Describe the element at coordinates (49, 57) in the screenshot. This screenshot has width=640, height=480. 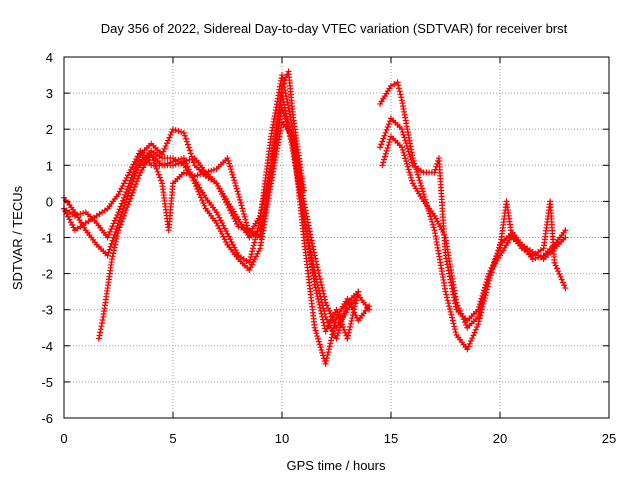
I see `y-tick-label: 4` at that location.